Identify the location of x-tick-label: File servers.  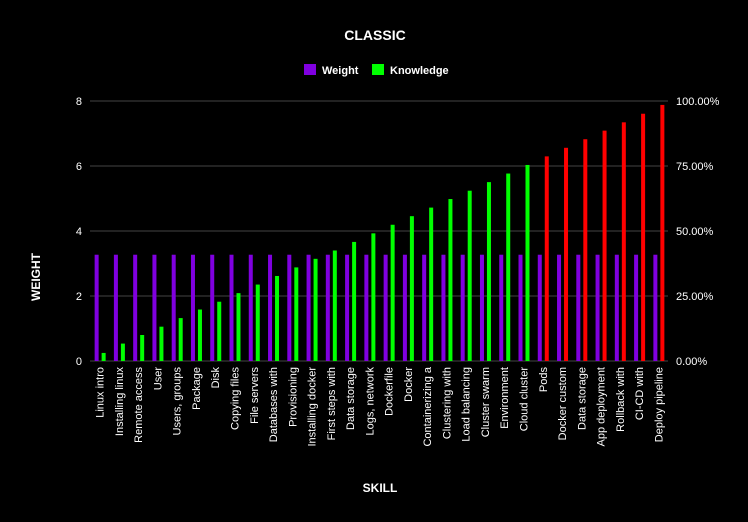
(255, 395).